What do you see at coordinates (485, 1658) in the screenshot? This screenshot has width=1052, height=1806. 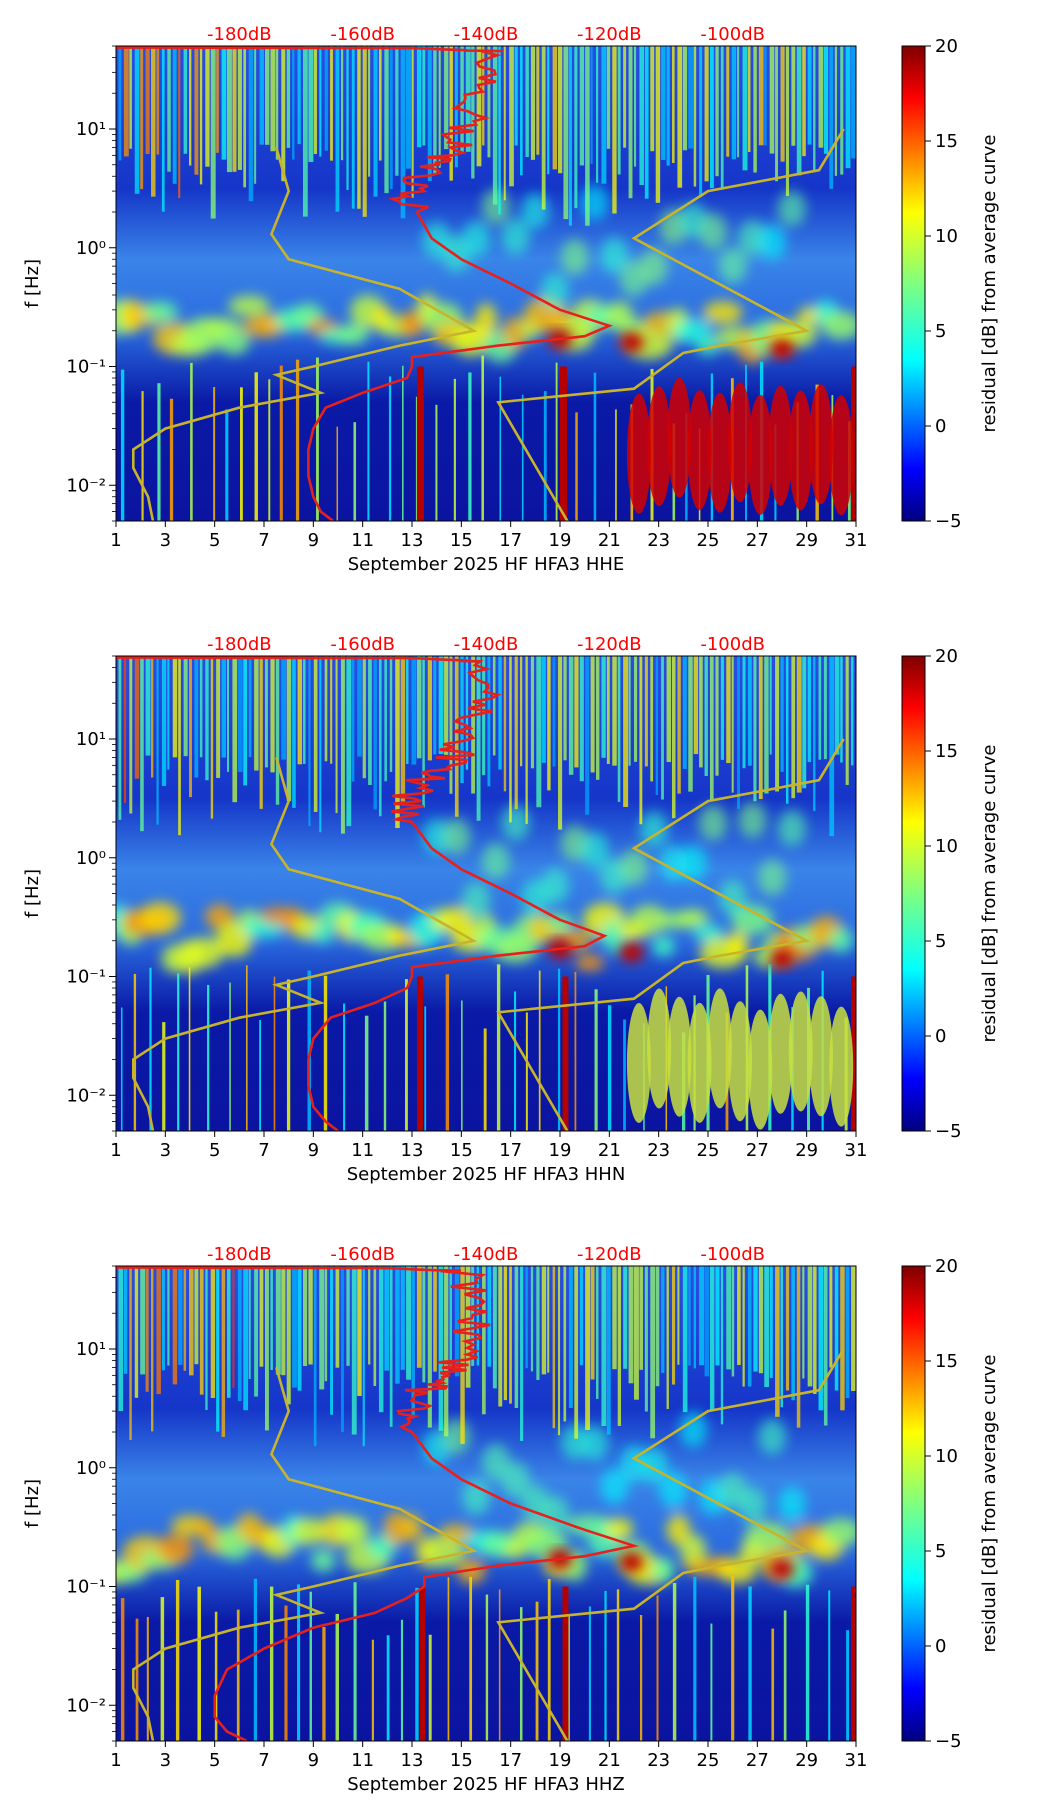 I see `lf-streaks` at bounding box center [485, 1658].